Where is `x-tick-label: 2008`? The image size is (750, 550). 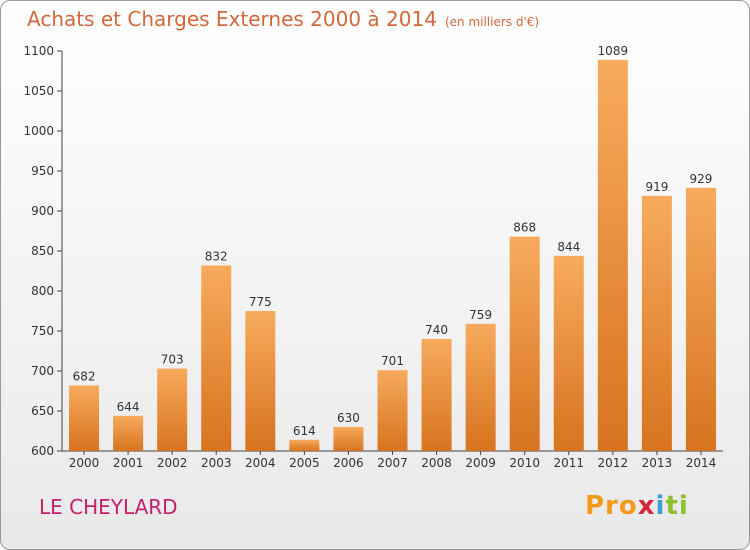 x-tick-label: 2008 is located at coordinates (436, 463).